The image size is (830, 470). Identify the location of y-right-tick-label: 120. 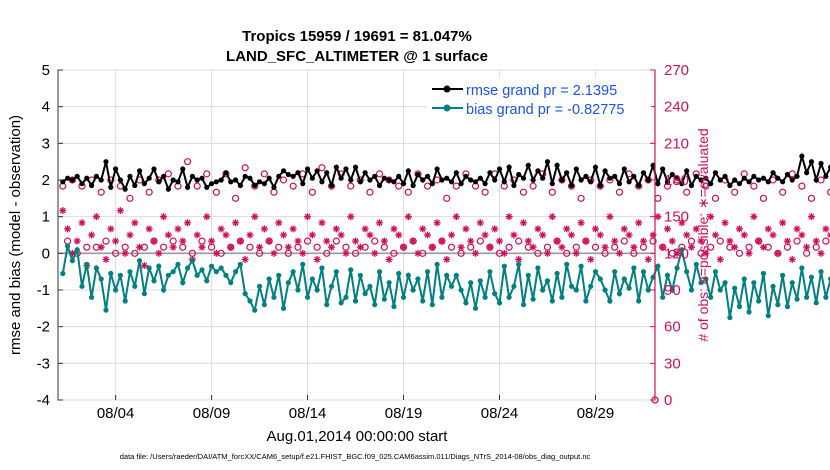
(676, 253).